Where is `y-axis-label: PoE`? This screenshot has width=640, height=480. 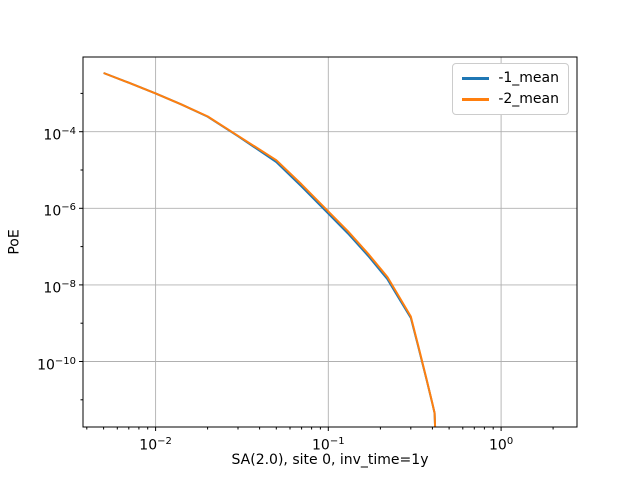 y-axis-label: PoE is located at coordinates (14, 242).